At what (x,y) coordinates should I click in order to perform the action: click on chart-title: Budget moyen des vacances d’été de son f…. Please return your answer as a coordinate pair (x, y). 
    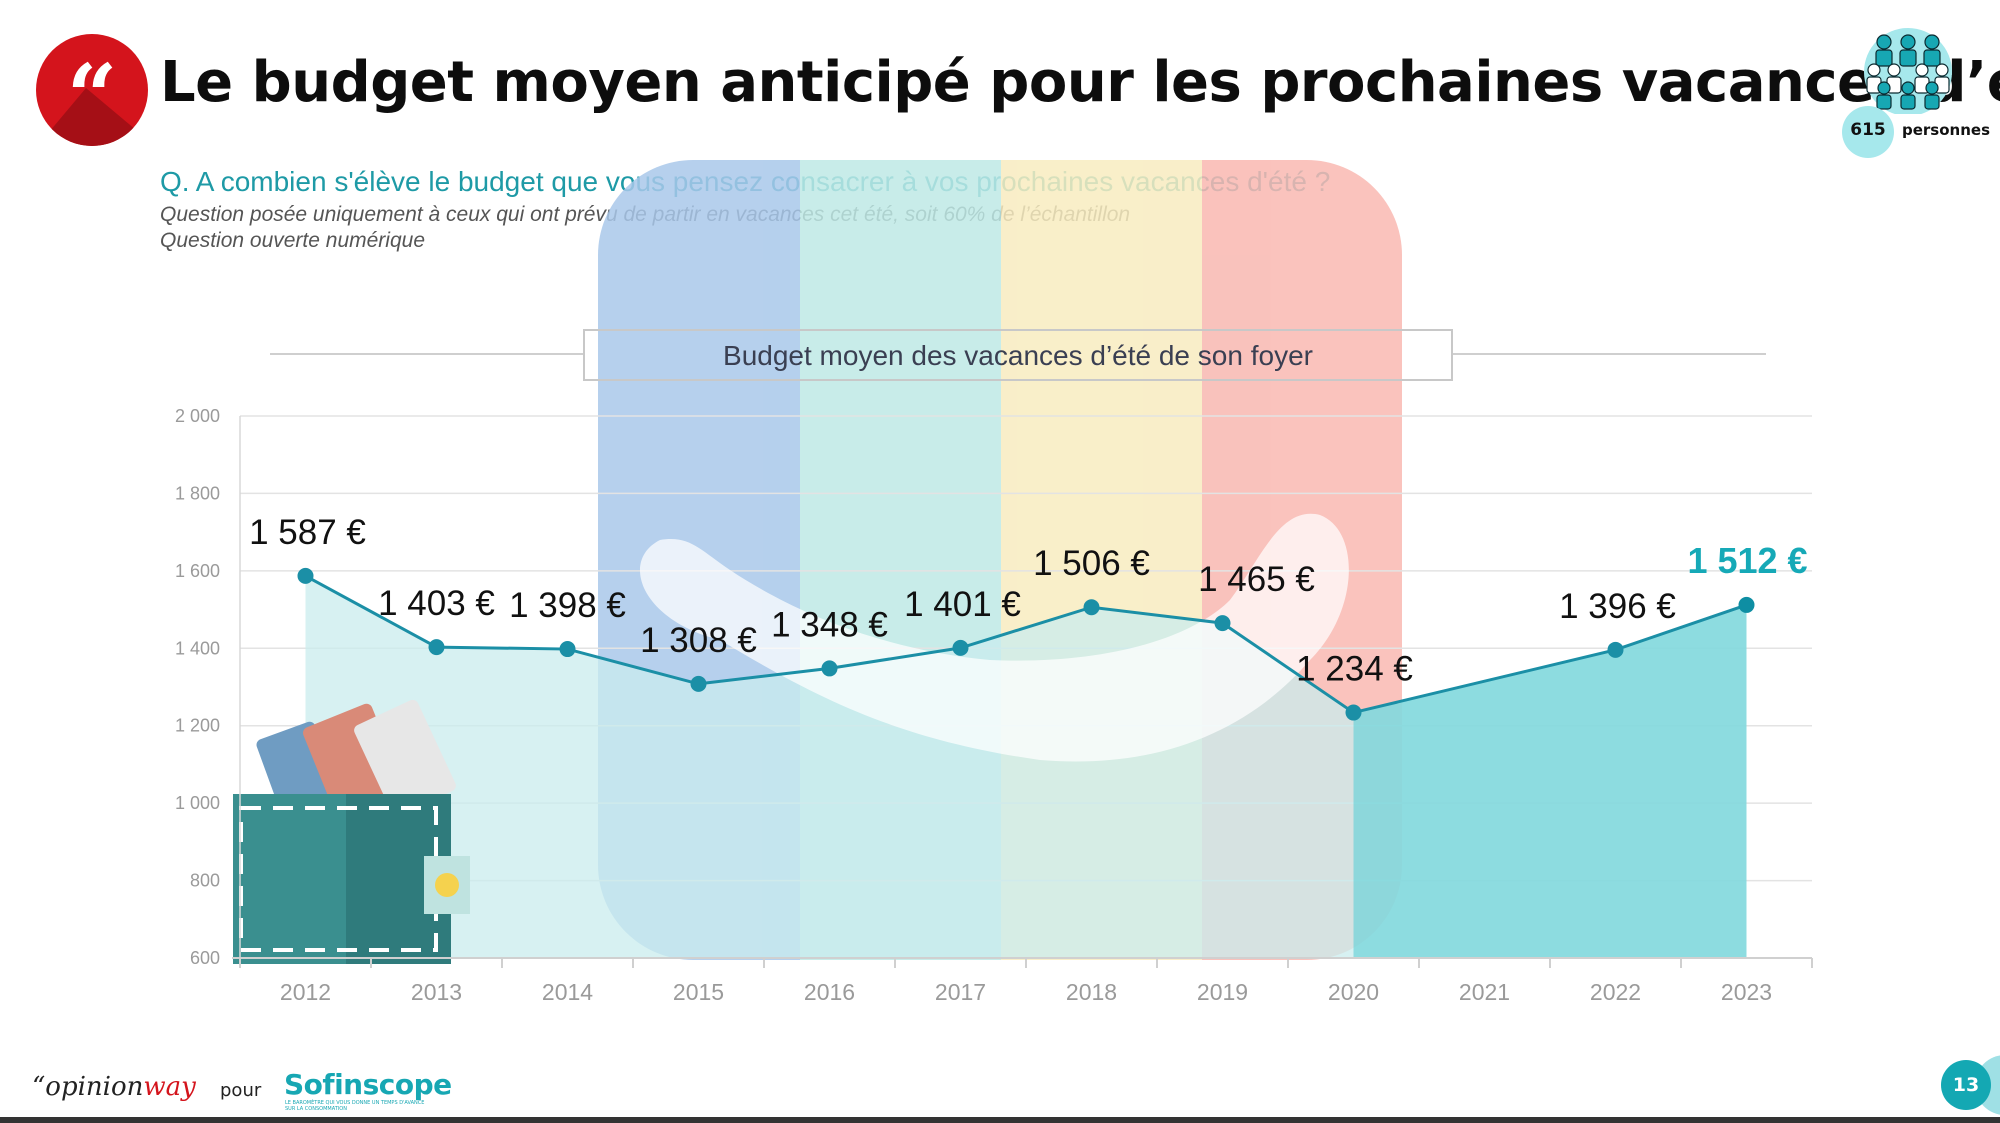
    Looking at the image, I should click on (1018, 355).